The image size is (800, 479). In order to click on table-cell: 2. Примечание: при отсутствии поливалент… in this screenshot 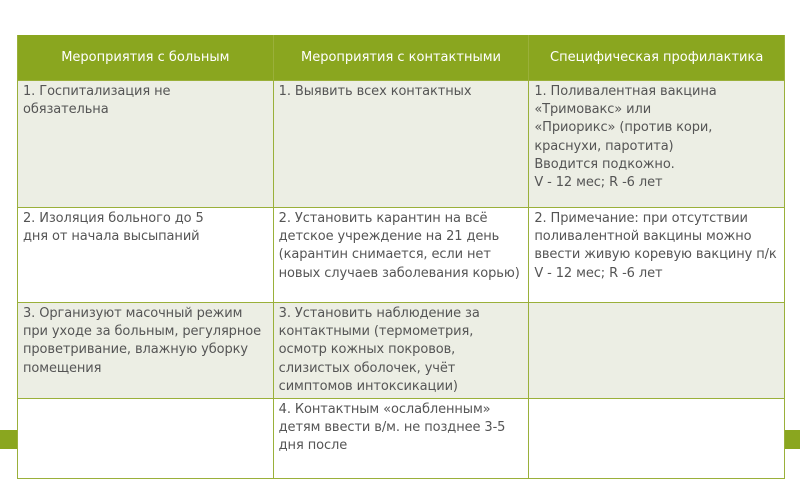, I will do `click(656, 255)`.